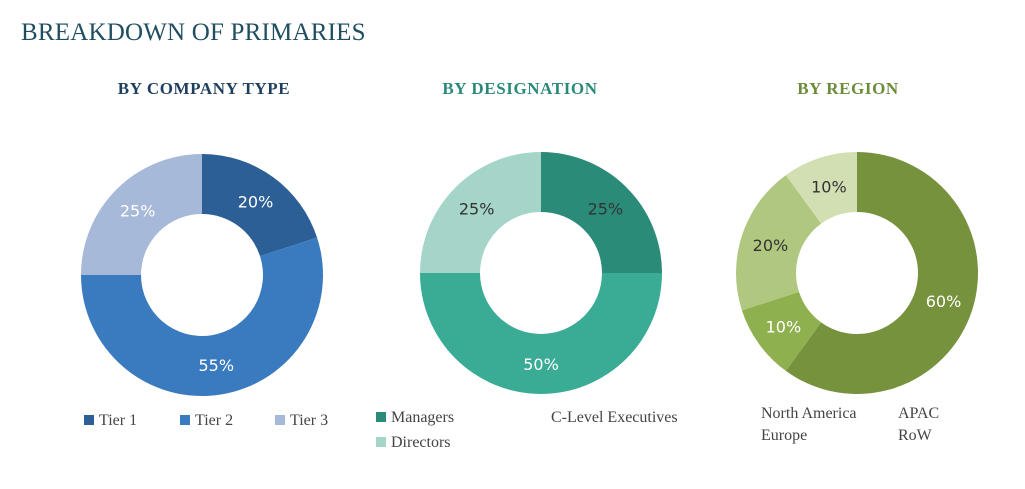  Describe the element at coordinates (214, 420) in the screenshot. I see `legend-label: Tier 2` at that location.